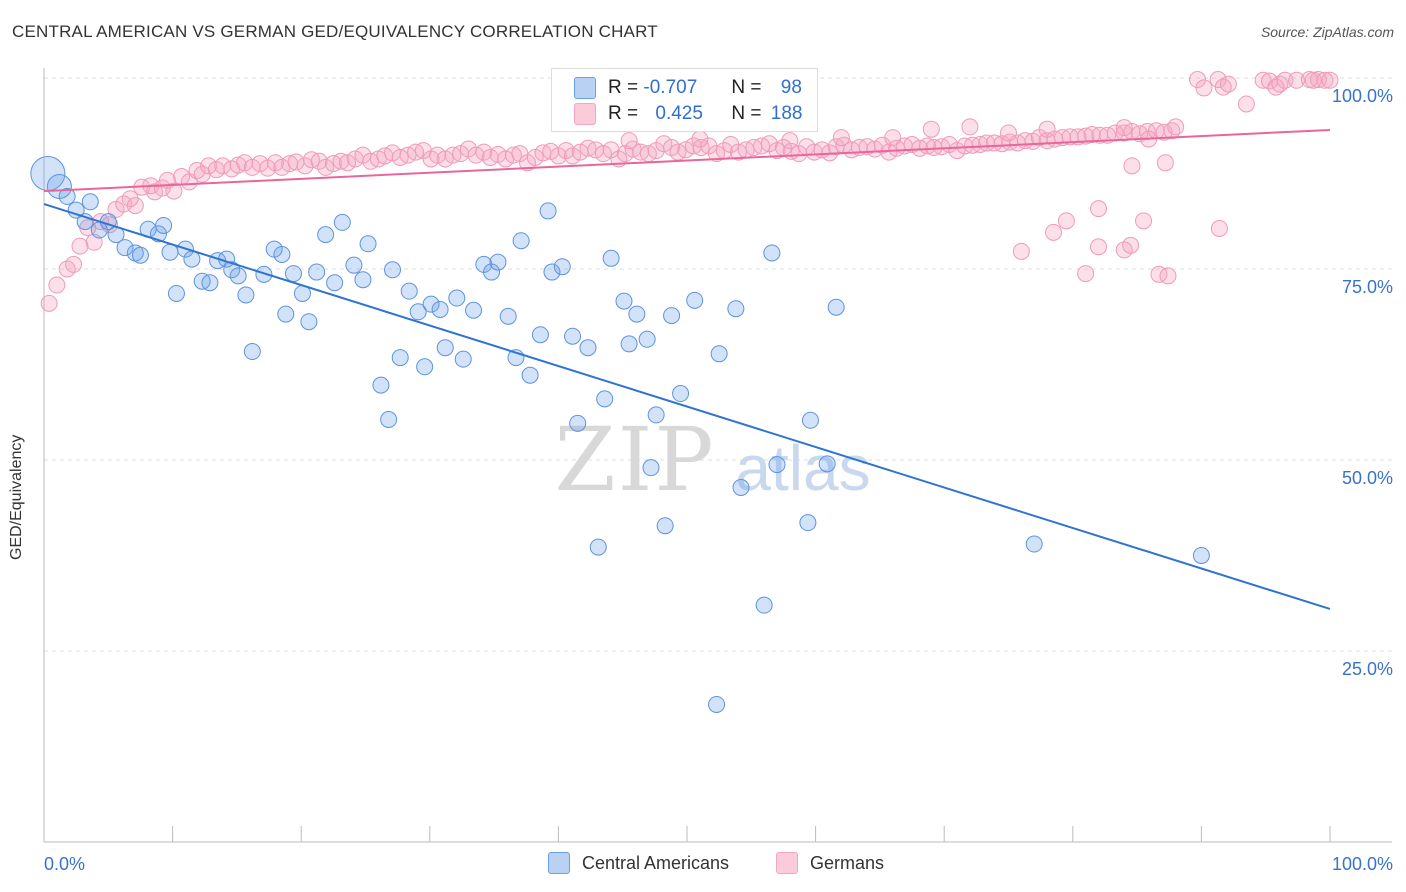 This screenshot has width=1406, height=892. I want to click on x-tick-label: 0.0%, so click(64, 864).